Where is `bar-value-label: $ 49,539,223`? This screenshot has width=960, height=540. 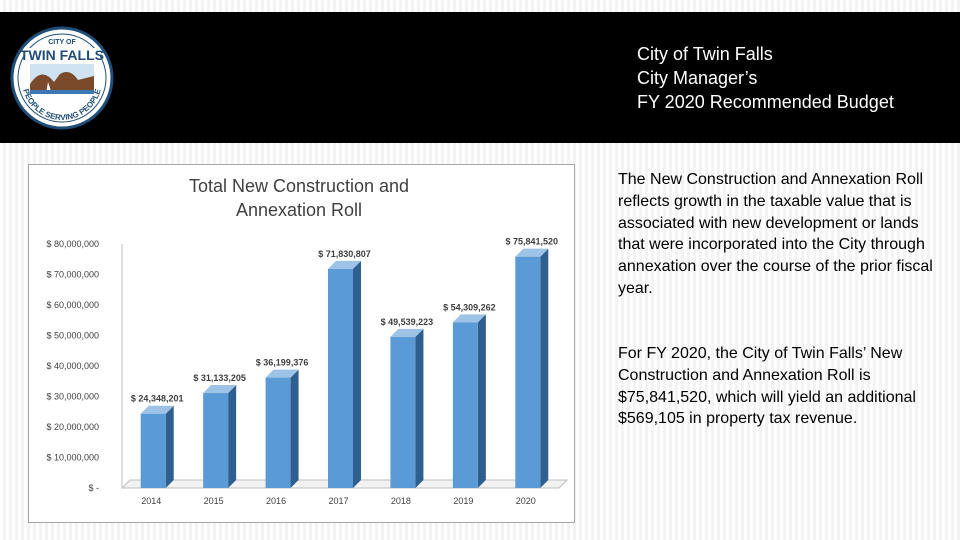 bar-value-label: $ 49,539,223 is located at coordinates (407, 322).